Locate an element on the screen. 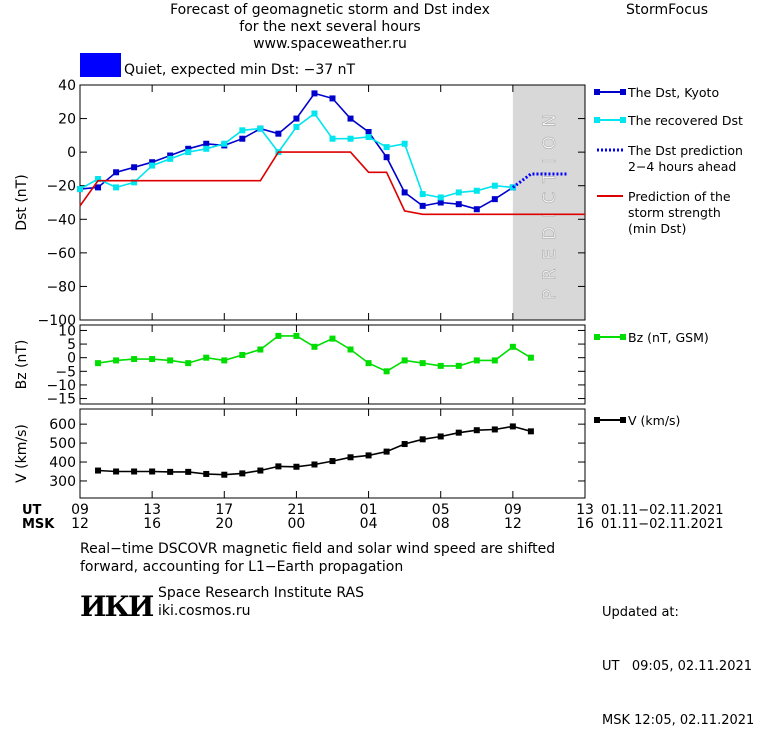  legend-label: The Dst, Kyoto is located at coordinates (673, 92).